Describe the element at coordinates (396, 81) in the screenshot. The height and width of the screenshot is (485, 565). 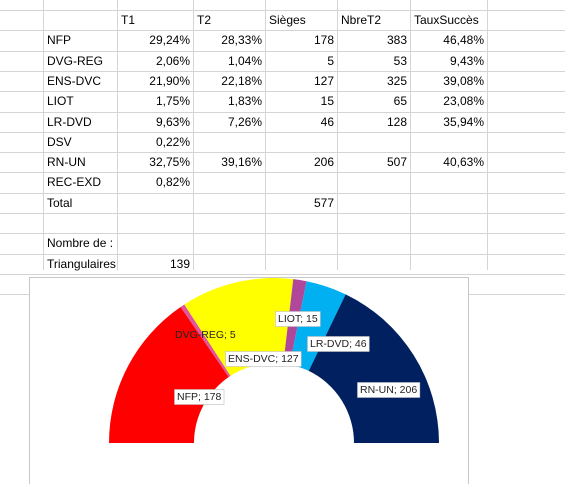
I see `value-cell-nbret2: 325` at that location.